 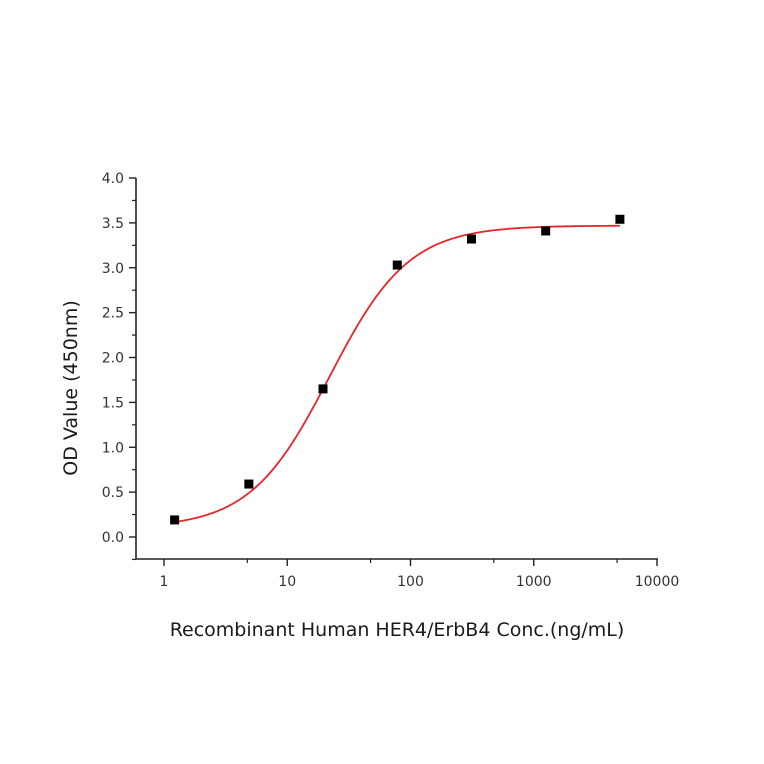 I want to click on x-tick-label: 1000, so click(x=534, y=582).